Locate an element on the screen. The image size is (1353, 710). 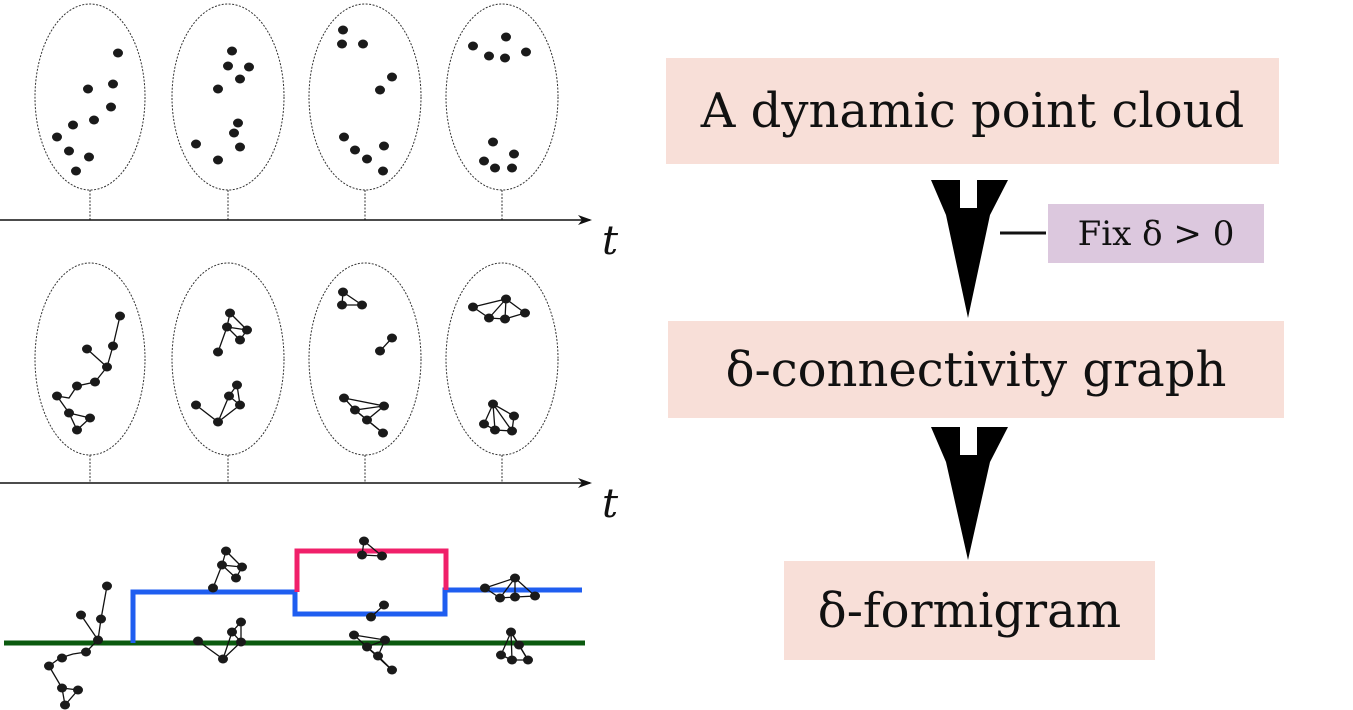
connectivity-graph-box: δ-connectivity graph is located at coordinates (976, 369).